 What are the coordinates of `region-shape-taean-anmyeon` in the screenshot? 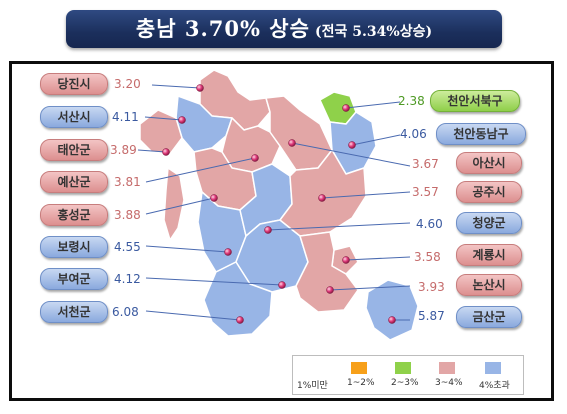 It's located at (174, 204).